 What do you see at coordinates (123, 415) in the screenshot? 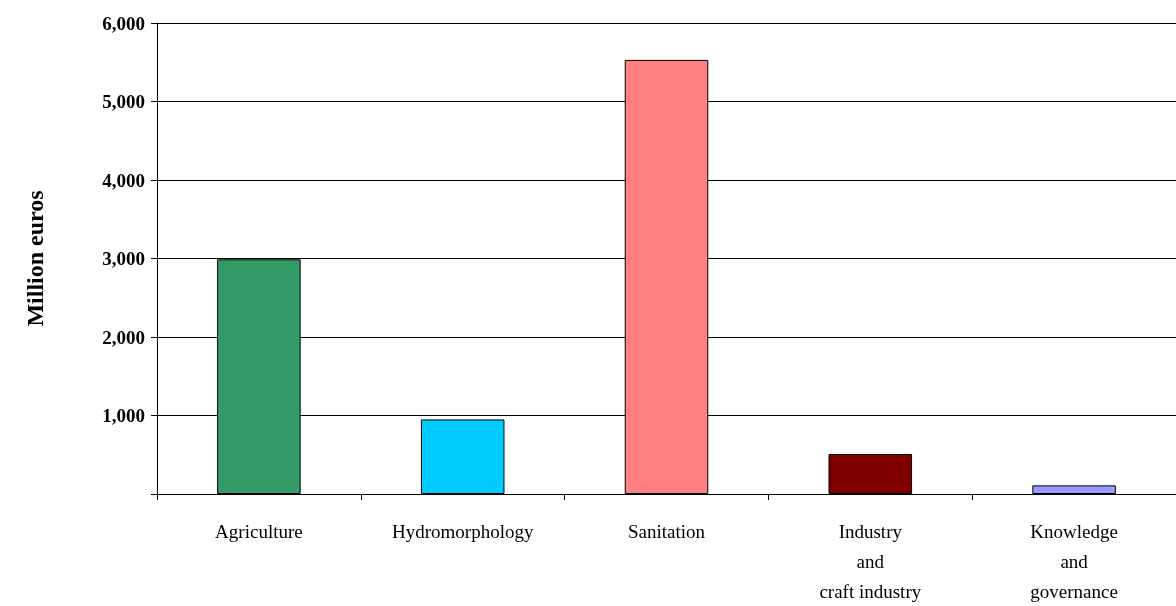
I see `y-tick-label: 1,000` at bounding box center [123, 415].